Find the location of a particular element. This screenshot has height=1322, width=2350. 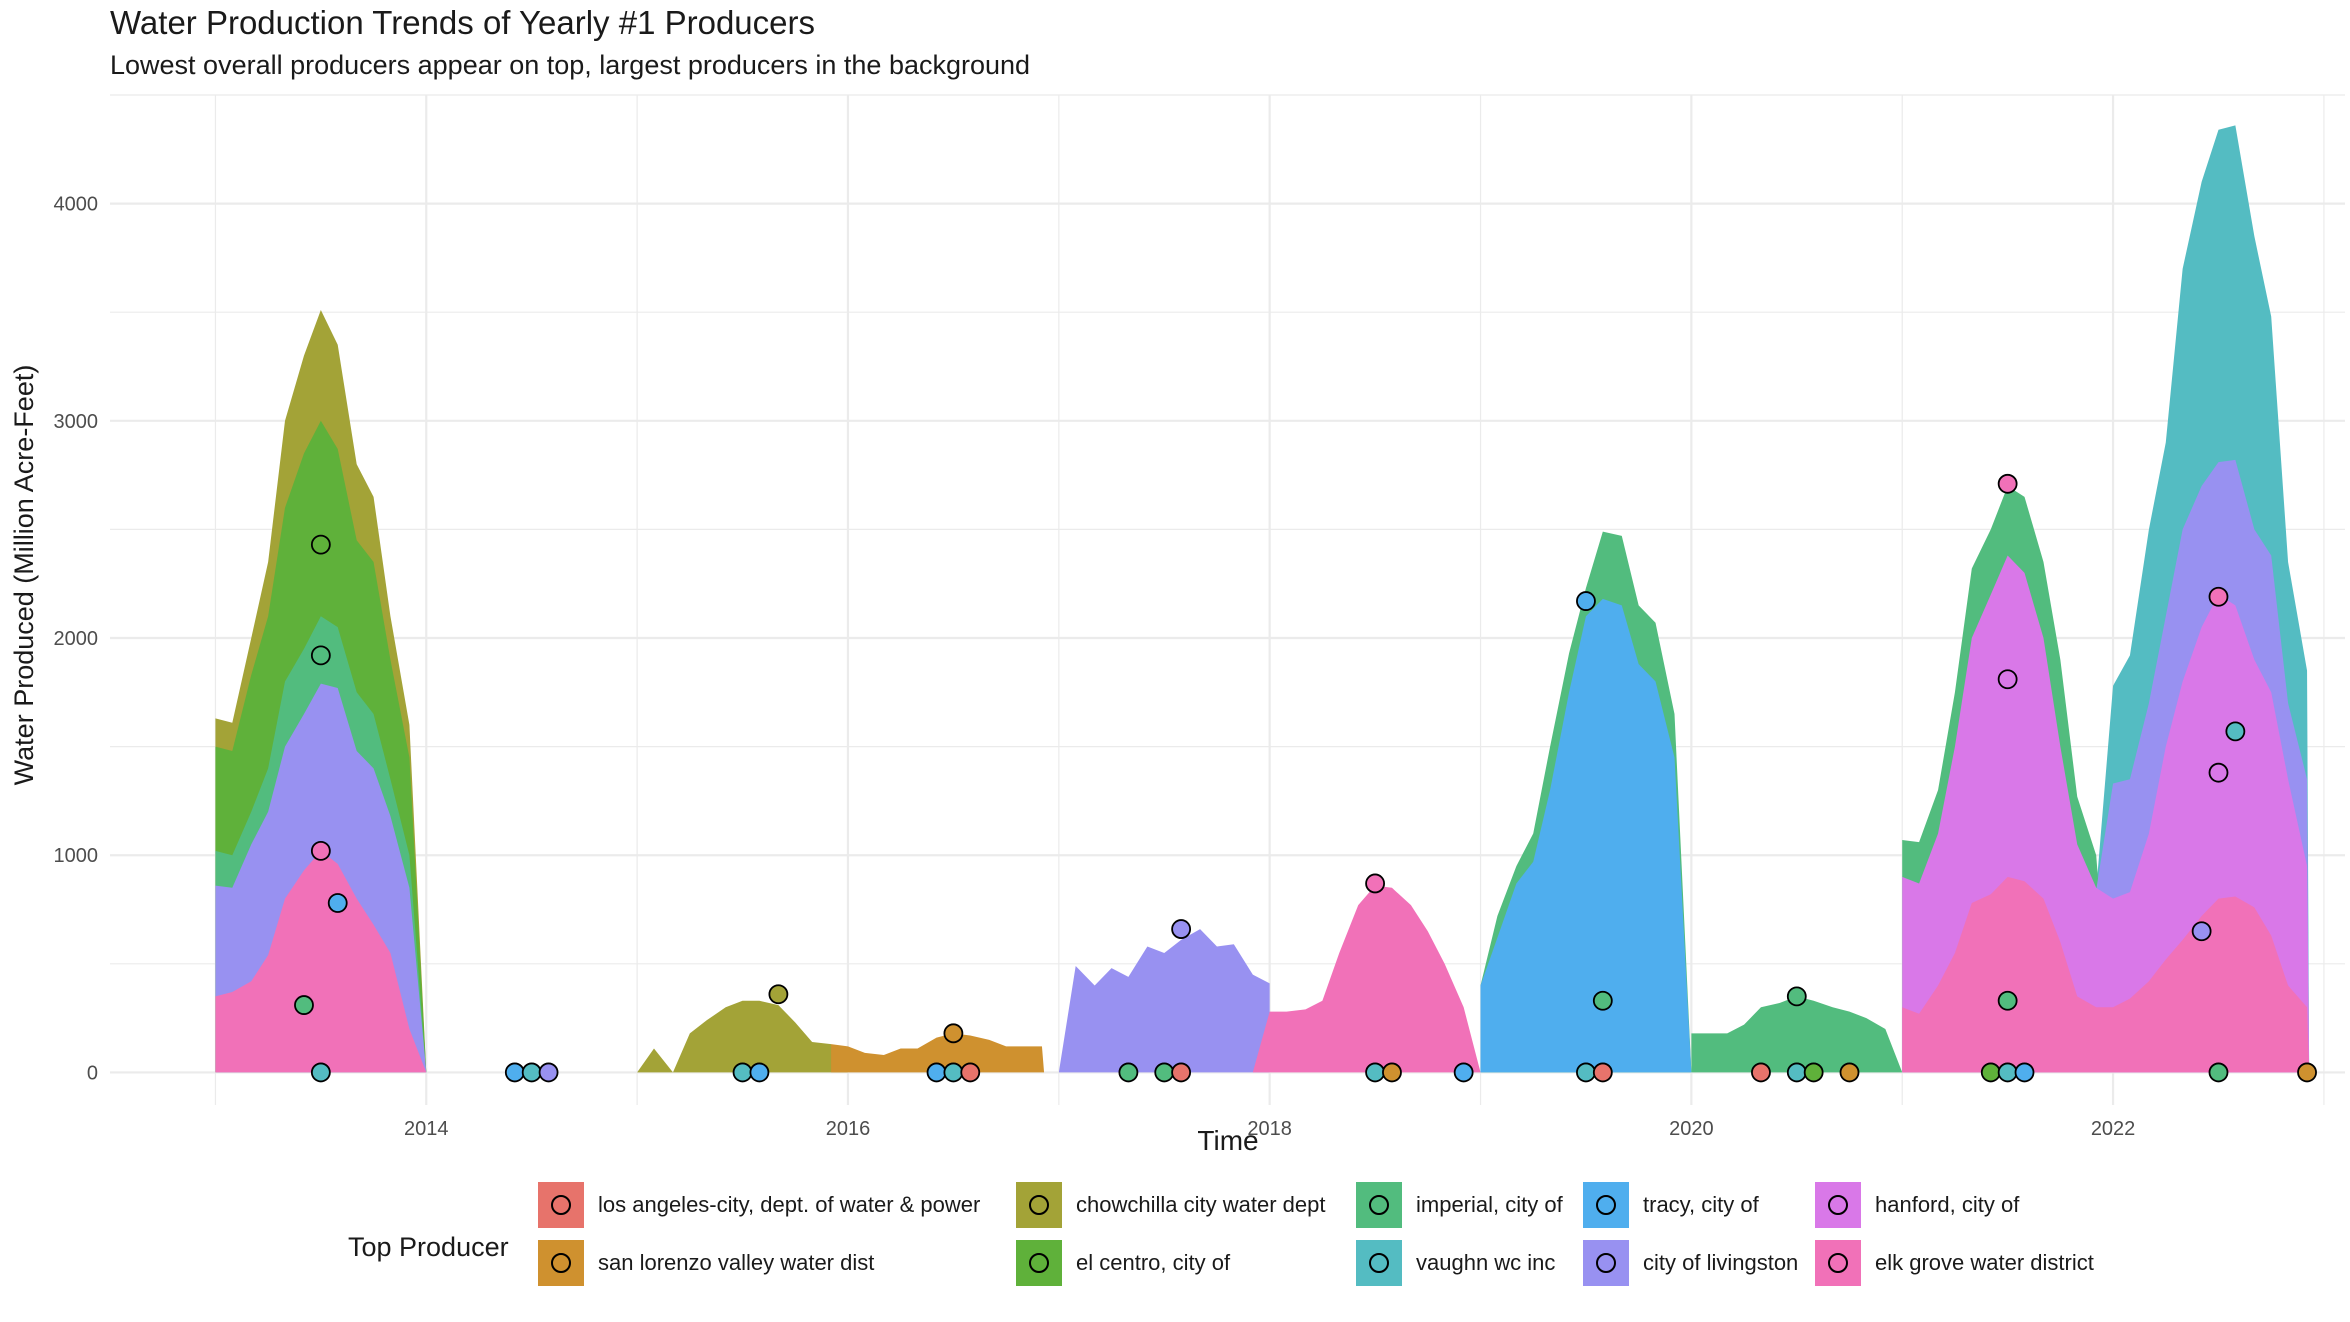

legend-label: san lorenzo valley water dist is located at coordinates (736, 1262).